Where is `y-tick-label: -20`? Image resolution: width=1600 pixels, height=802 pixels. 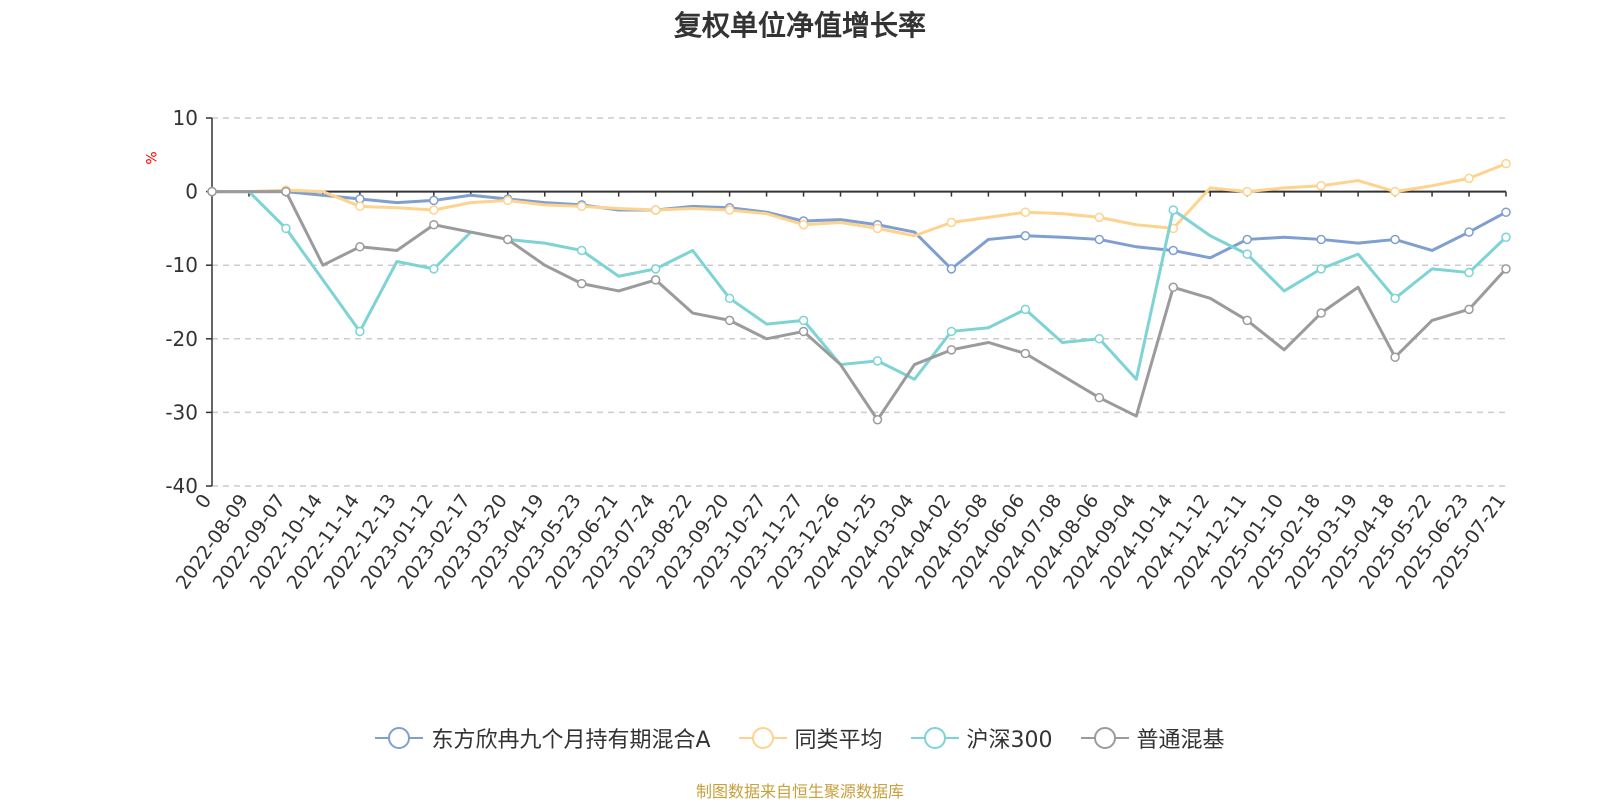
y-tick-label: -20 is located at coordinates (181, 339).